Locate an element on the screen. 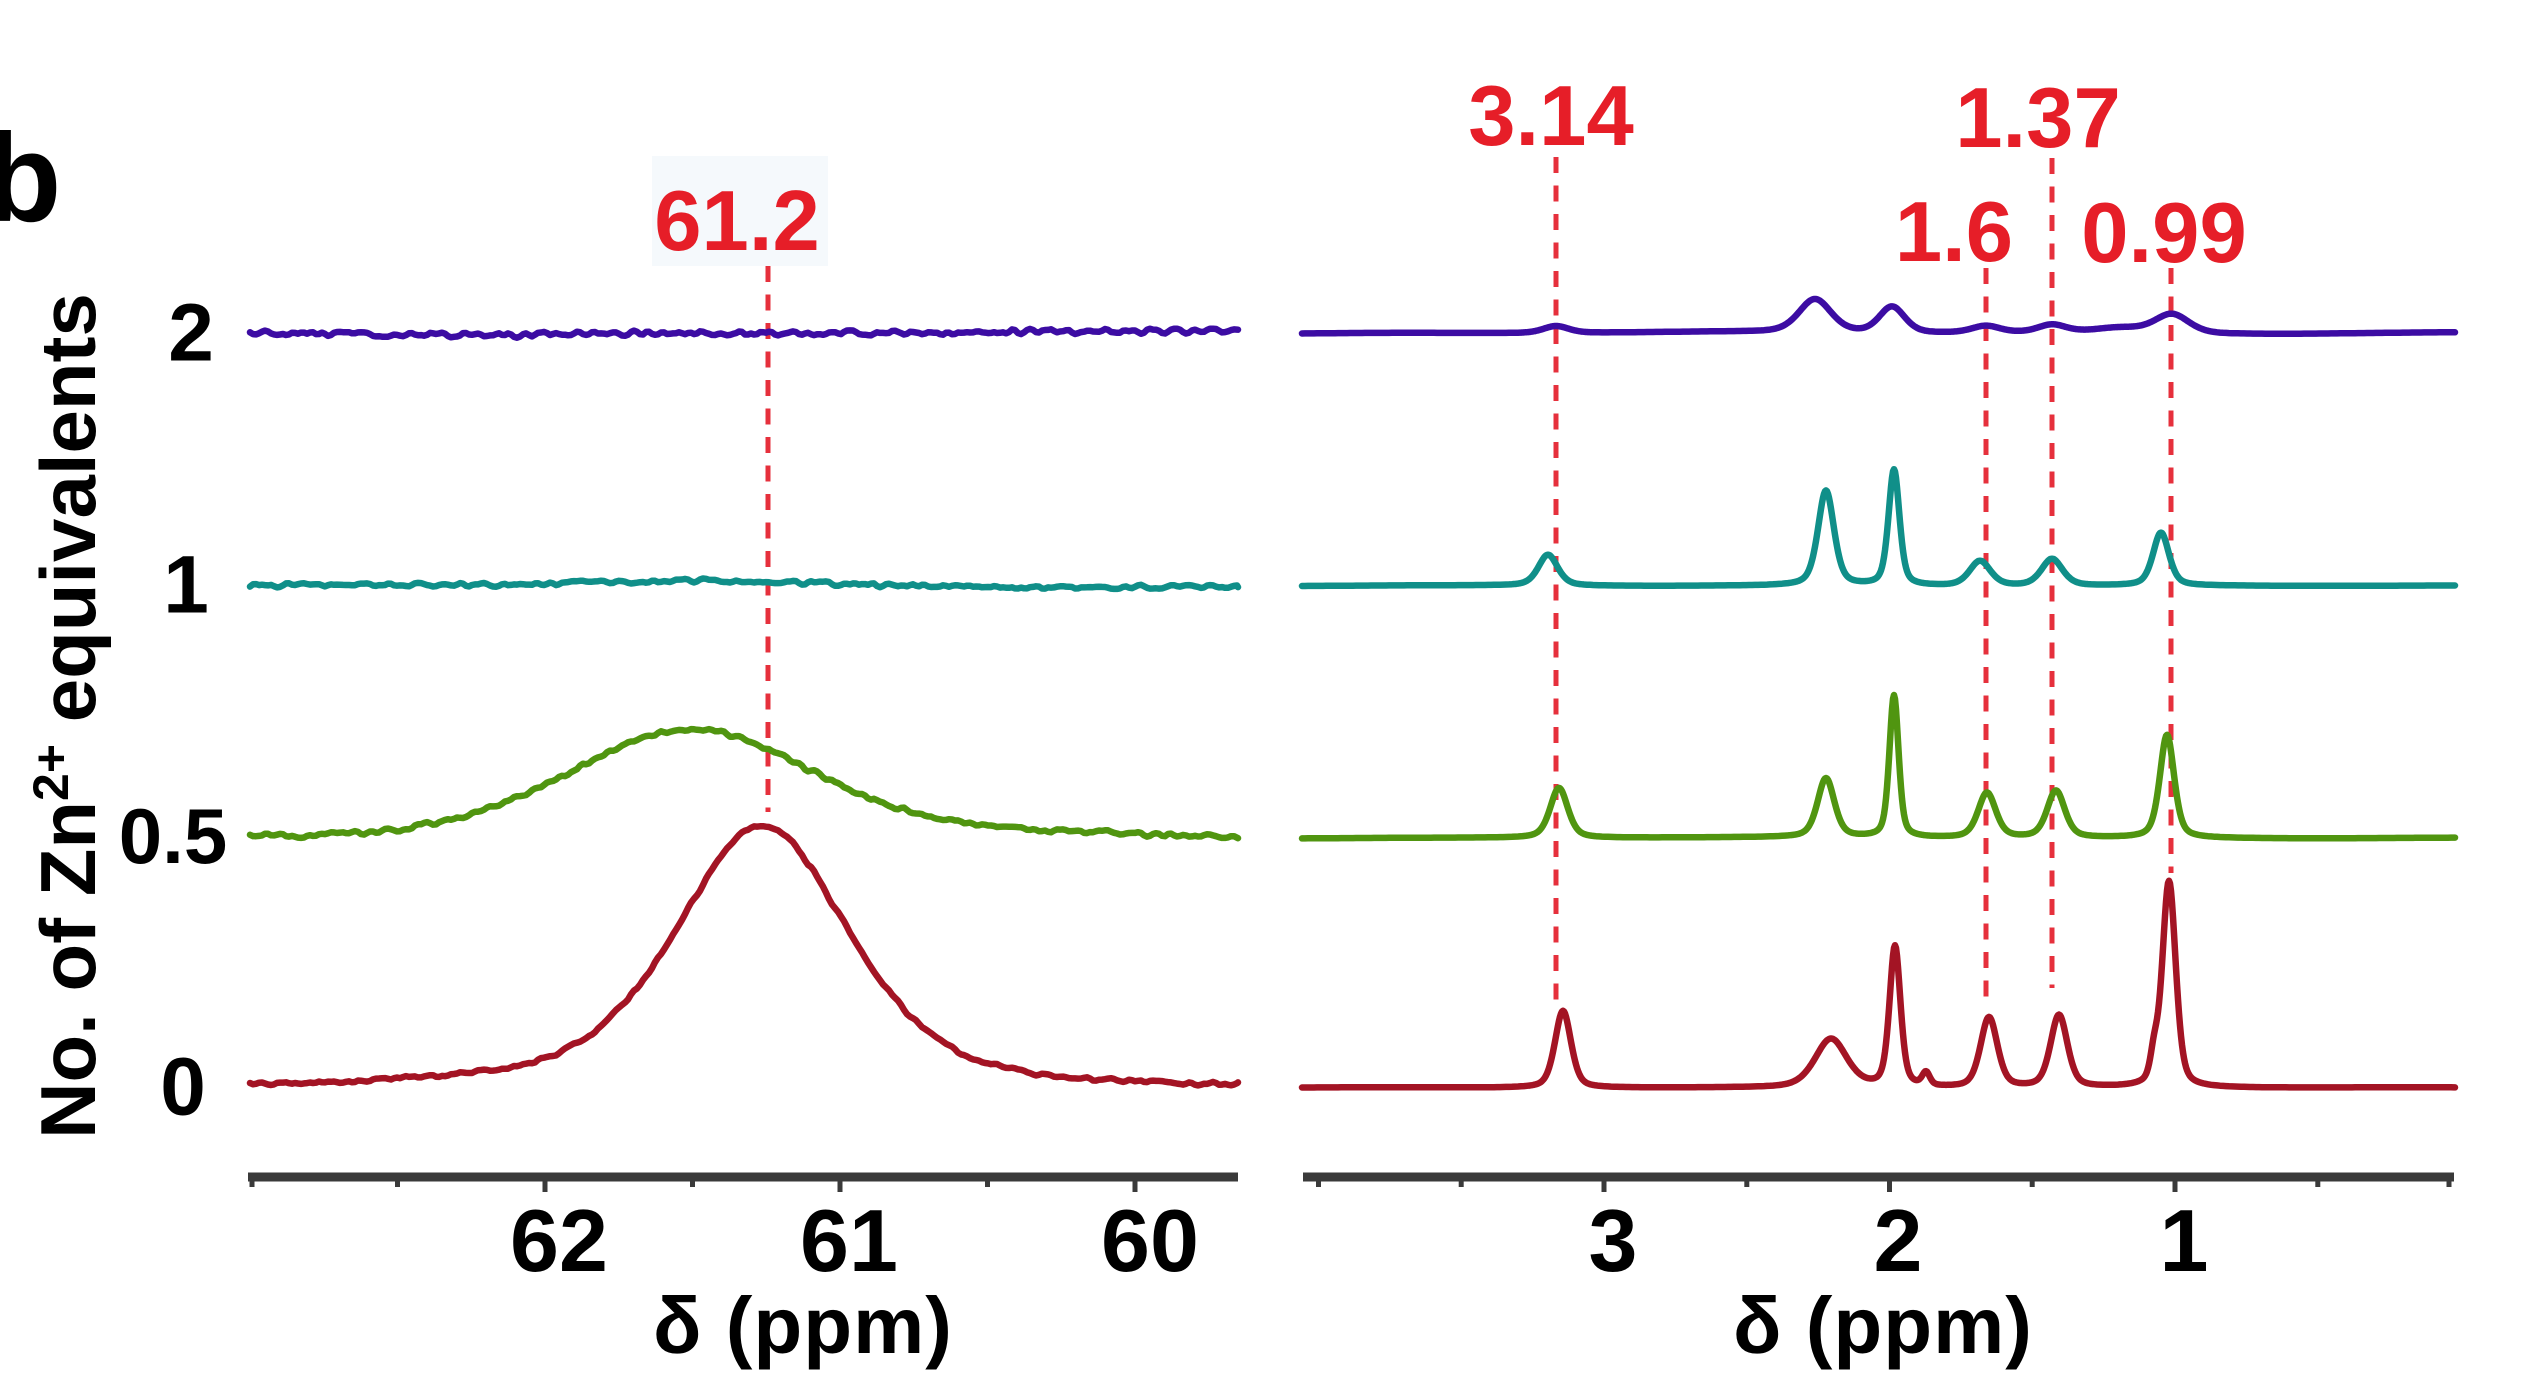  svg-text: 3 is located at coordinates (1613, 1240).